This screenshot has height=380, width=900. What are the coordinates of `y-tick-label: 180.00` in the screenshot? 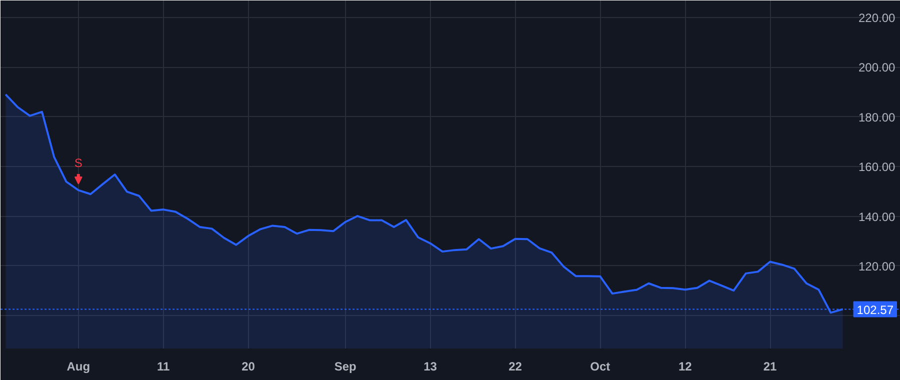 It's located at (877, 117).